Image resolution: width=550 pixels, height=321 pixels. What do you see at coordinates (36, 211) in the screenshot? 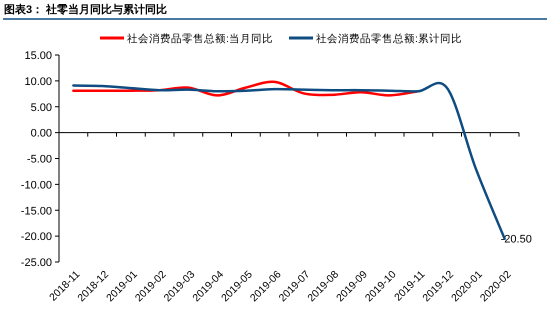
I see `y-tick-label: -15.00` at bounding box center [36, 211].